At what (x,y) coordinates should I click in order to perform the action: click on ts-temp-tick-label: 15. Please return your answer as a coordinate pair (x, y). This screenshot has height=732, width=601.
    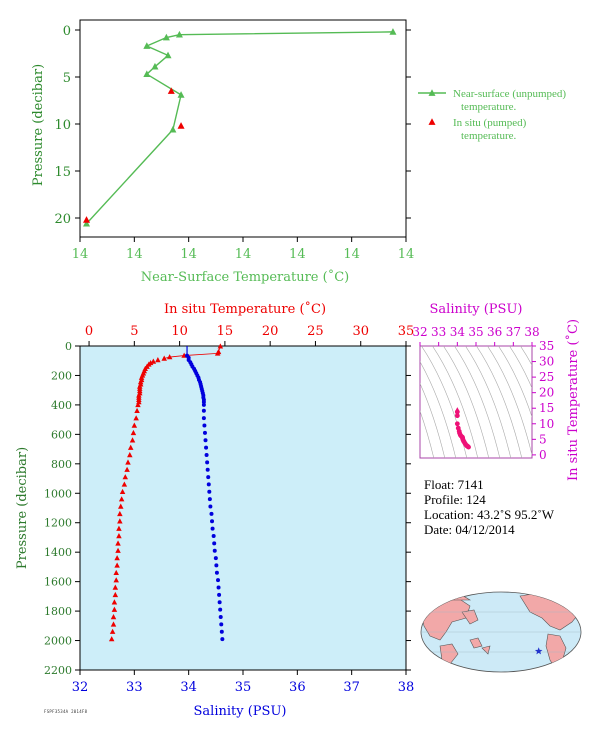
    Looking at the image, I should click on (546, 408).